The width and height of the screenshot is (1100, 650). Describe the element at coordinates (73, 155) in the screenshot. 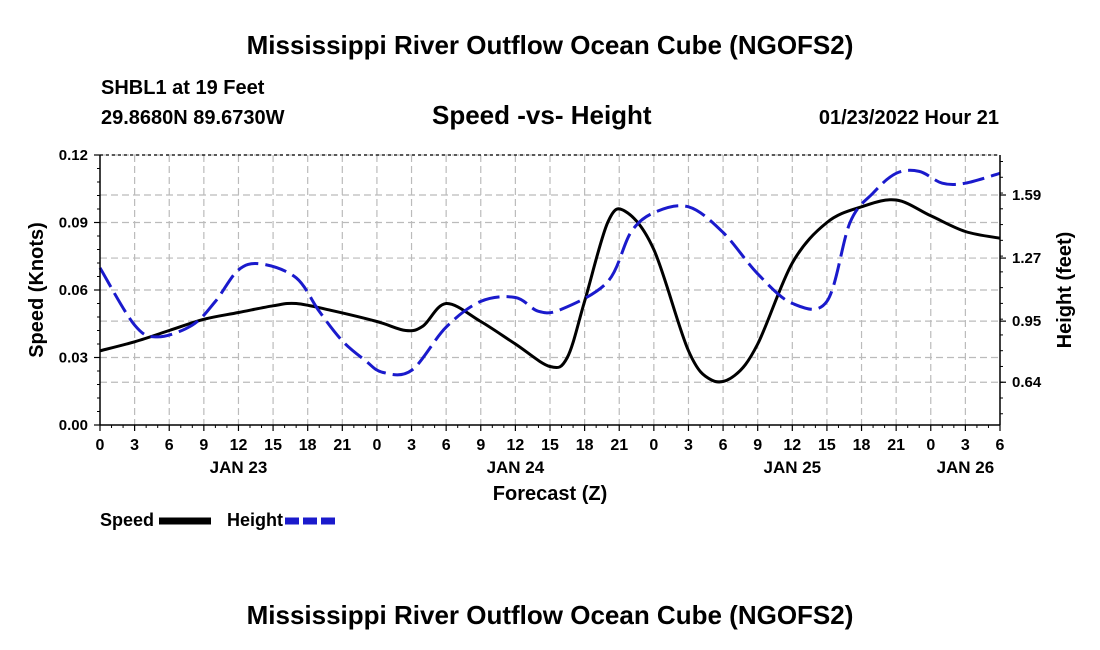

I see `y-tick-label: 0.12` at that location.